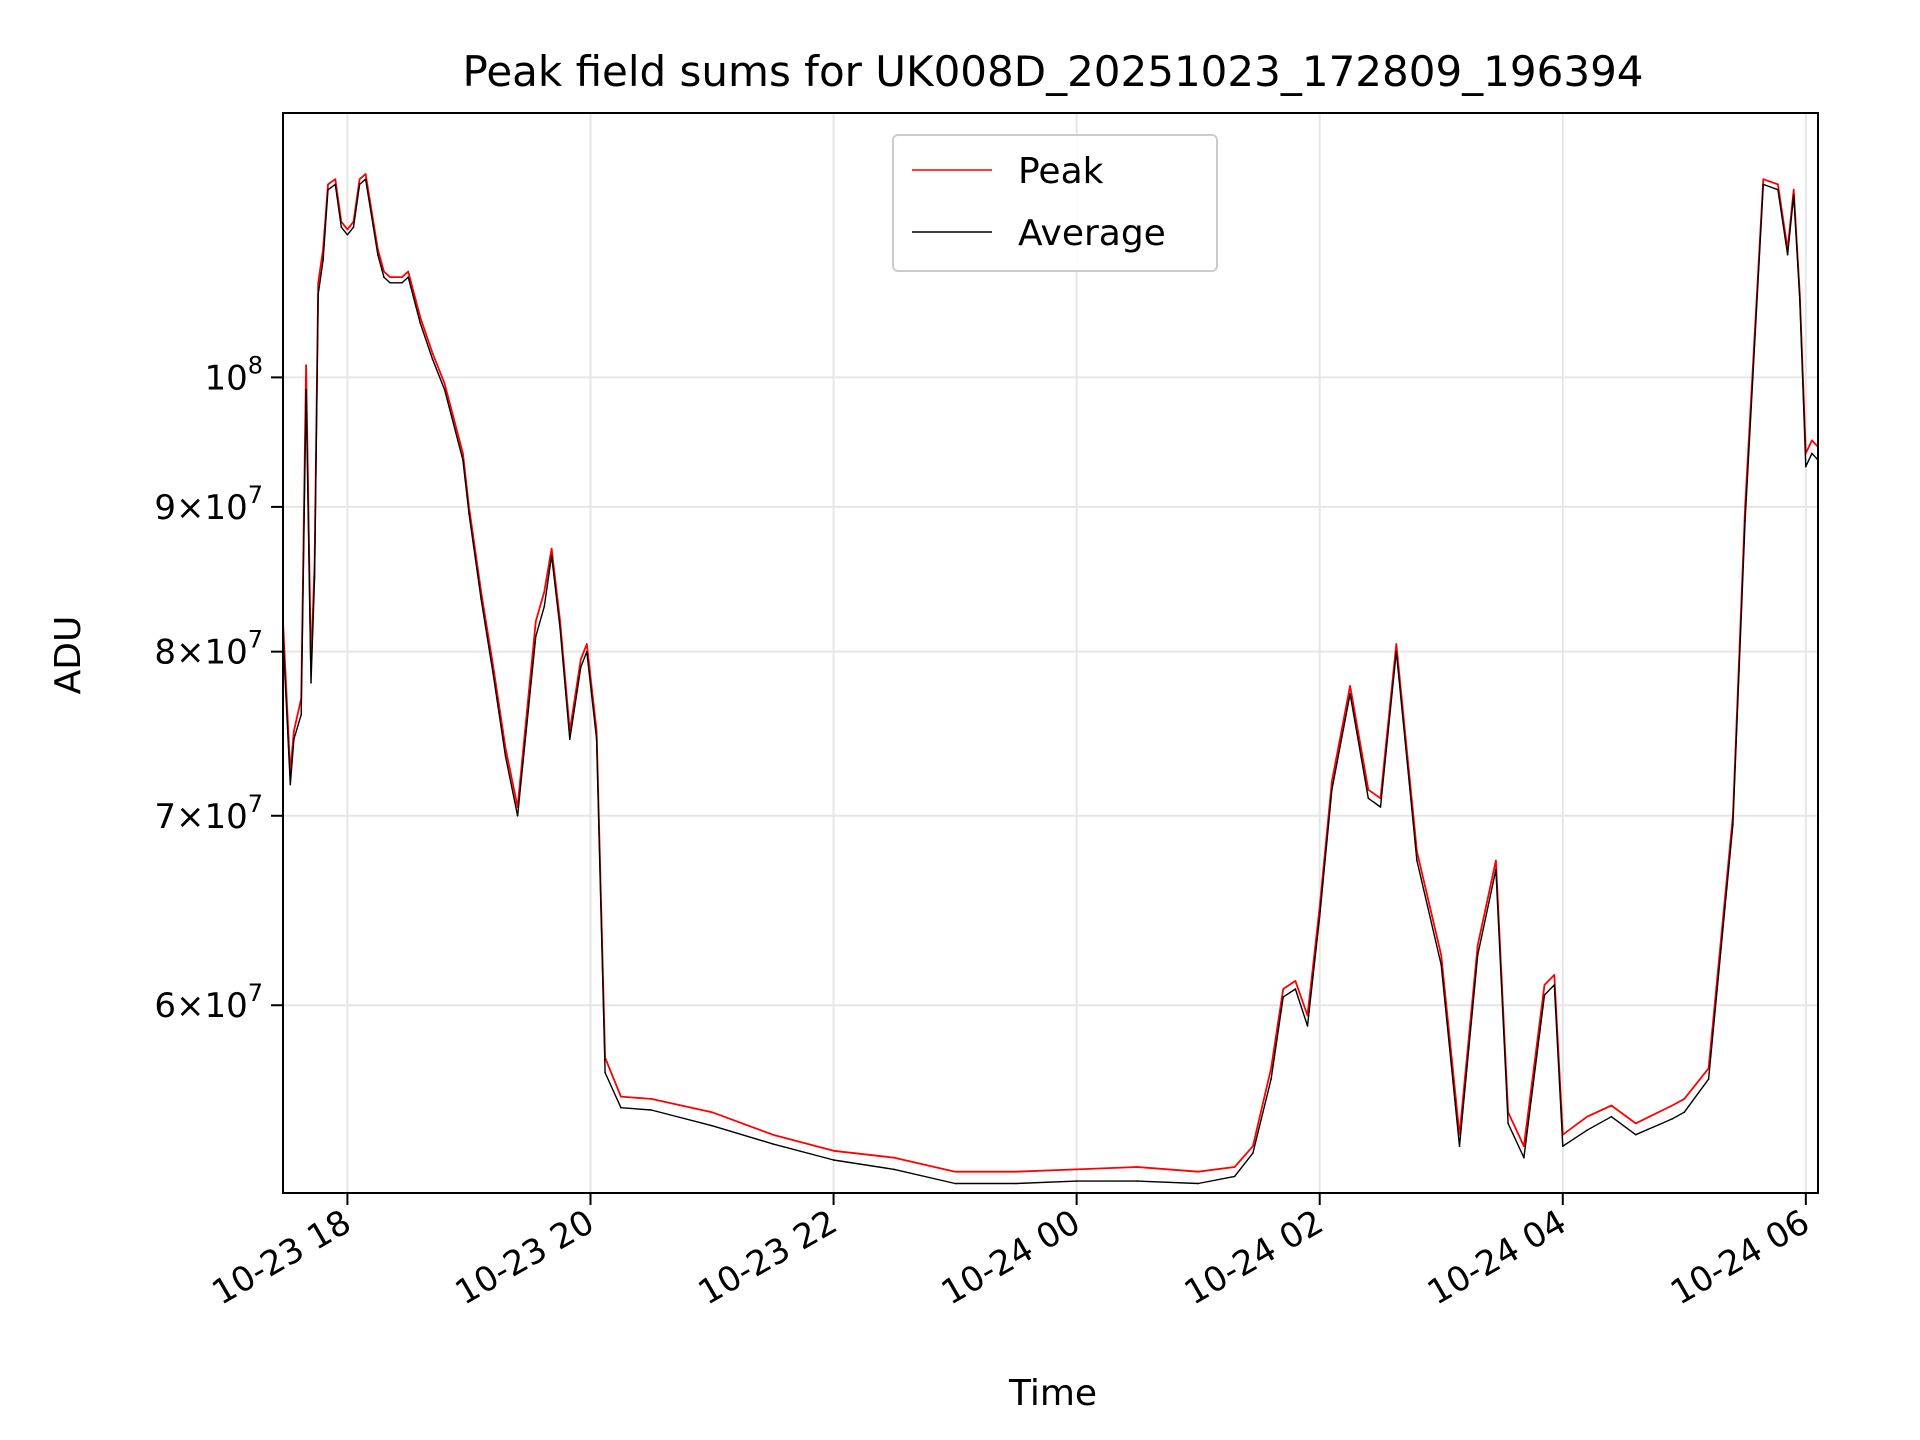 This screenshot has width=1920, height=1440. What do you see at coordinates (233, 374) in the screenshot?
I see `y-tick-label: 108` at bounding box center [233, 374].